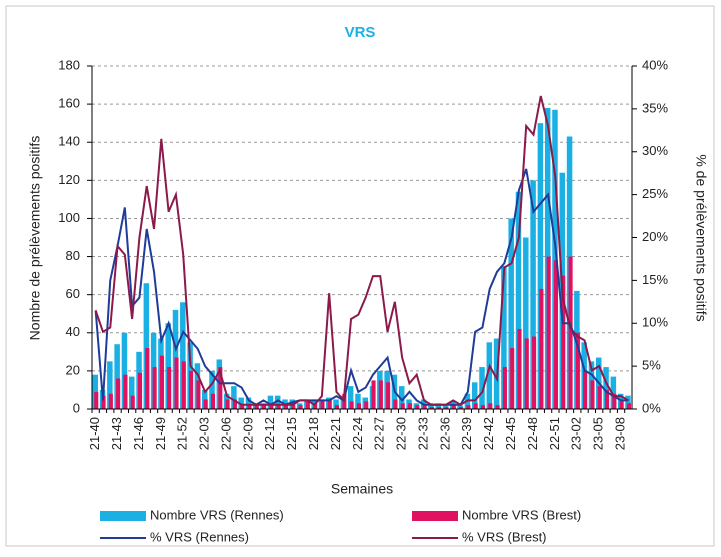 Image resolution: width=721 pixels, height=557 pixels. I want to click on chart-title: VRS, so click(360, 32).